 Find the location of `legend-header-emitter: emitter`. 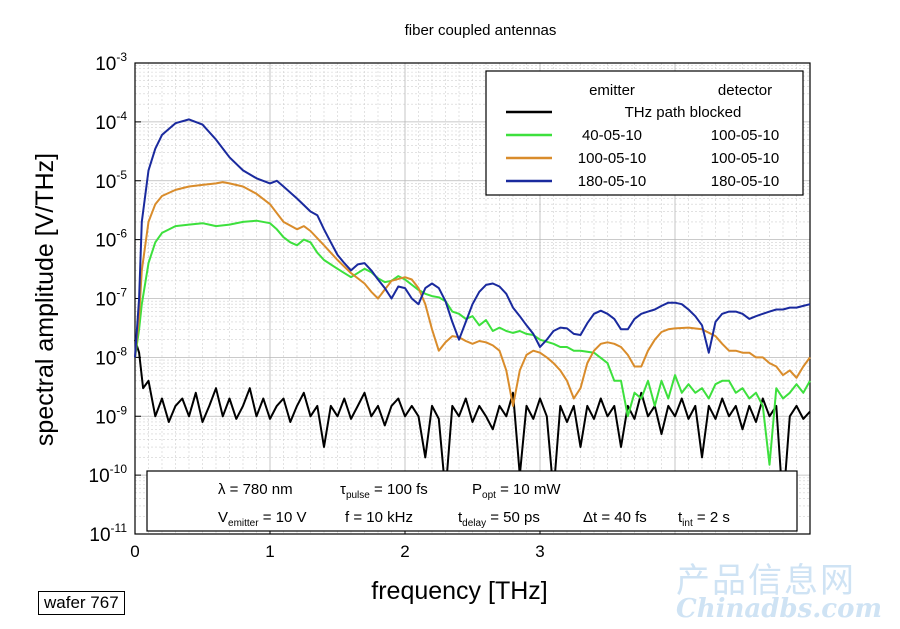

legend-header-emitter: emitter is located at coordinates (612, 90).